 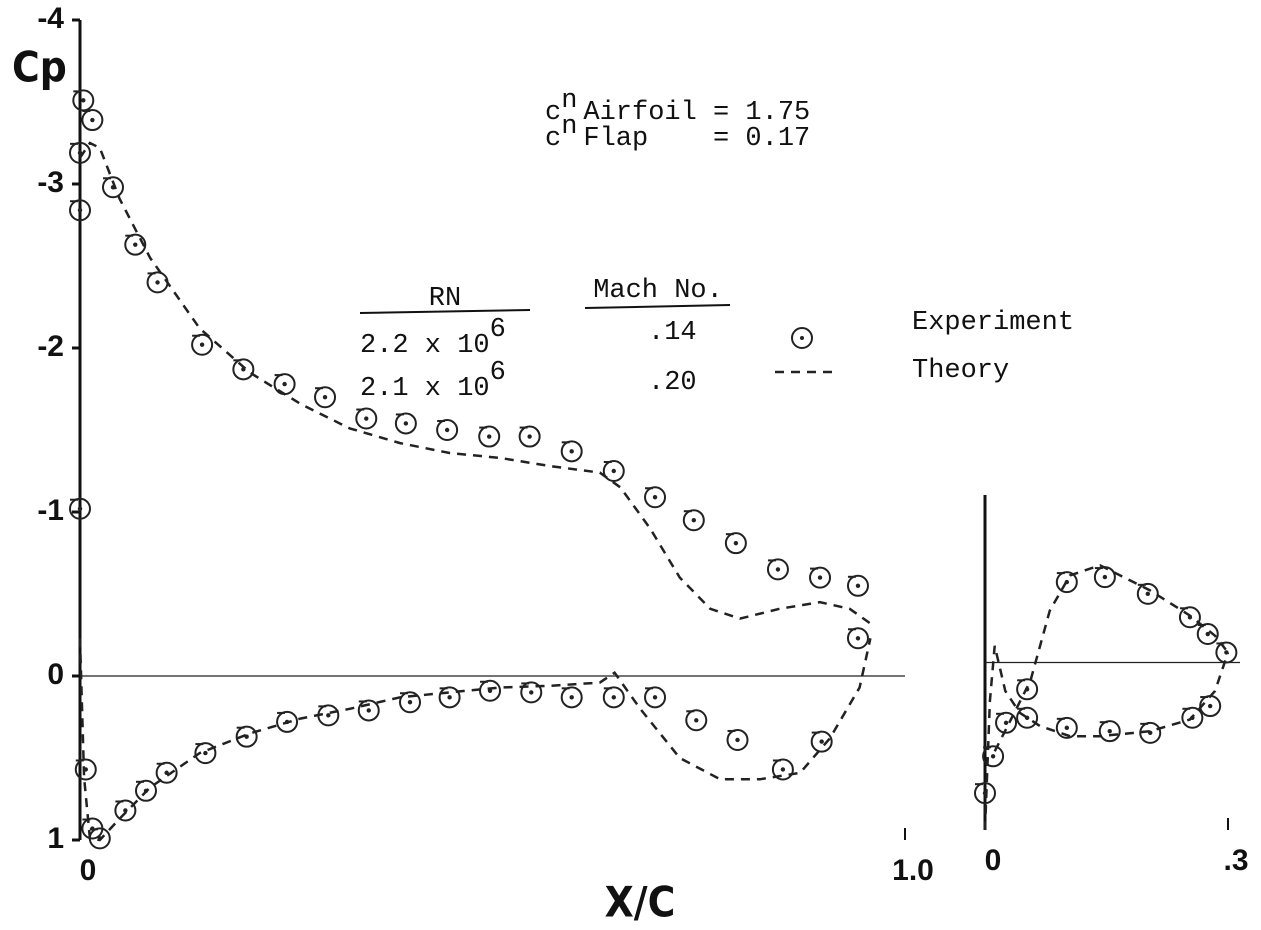 What do you see at coordinates (993, 323) in the screenshot?
I see `legend-label: Experiment` at bounding box center [993, 323].